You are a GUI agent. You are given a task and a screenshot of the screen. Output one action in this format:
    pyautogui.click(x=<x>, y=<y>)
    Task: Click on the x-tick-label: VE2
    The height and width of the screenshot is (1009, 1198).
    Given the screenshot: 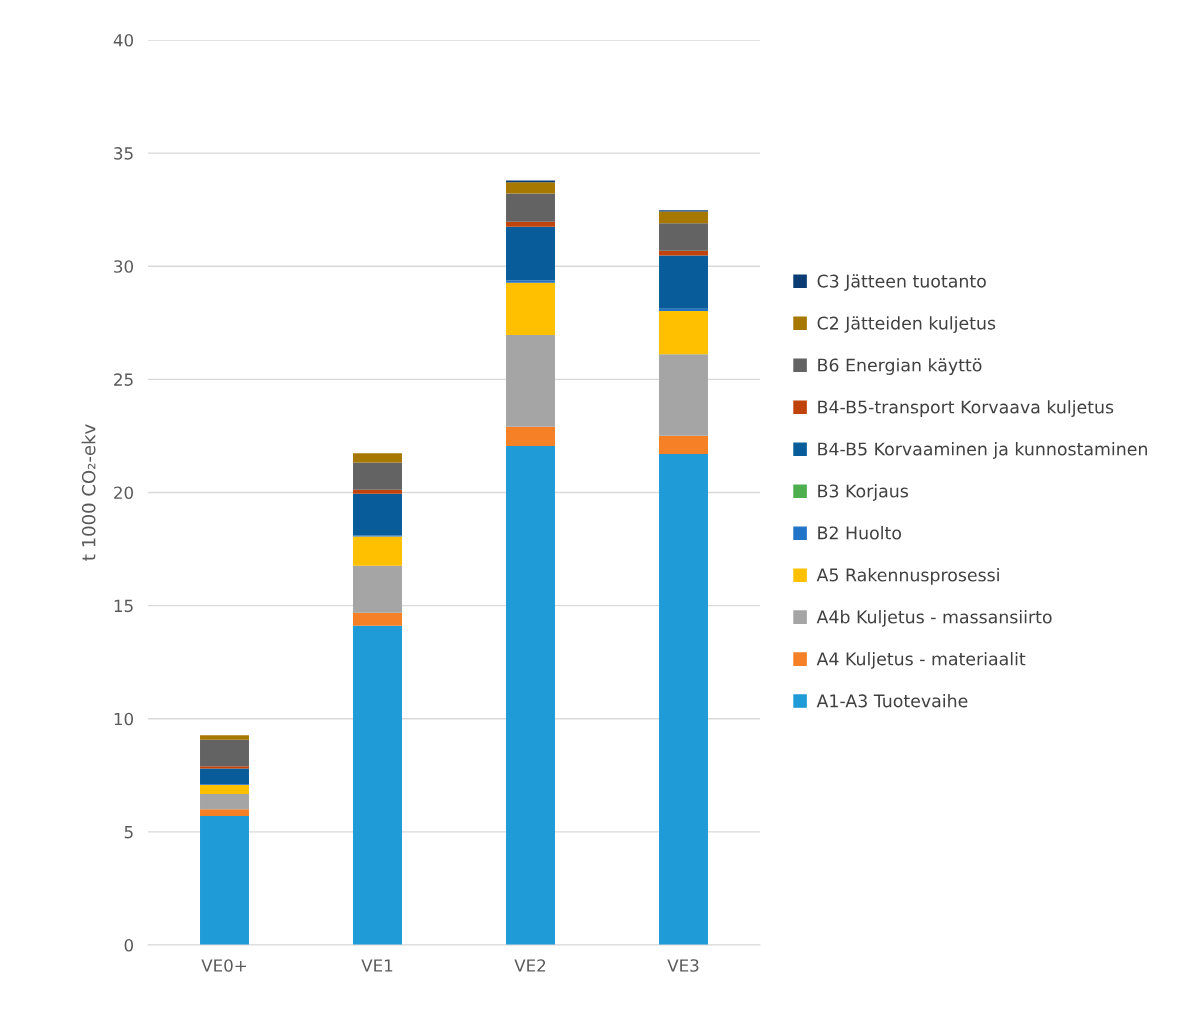 What is the action you would take?
    pyautogui.click(x=530, y=965)
    